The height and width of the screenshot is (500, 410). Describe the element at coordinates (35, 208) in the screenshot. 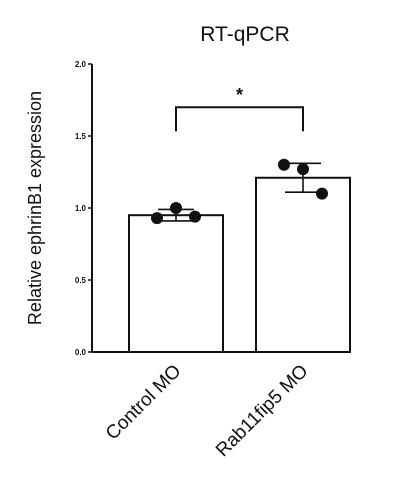

I see `y-axis-label: Relative ephrinB1 expression` at that location.